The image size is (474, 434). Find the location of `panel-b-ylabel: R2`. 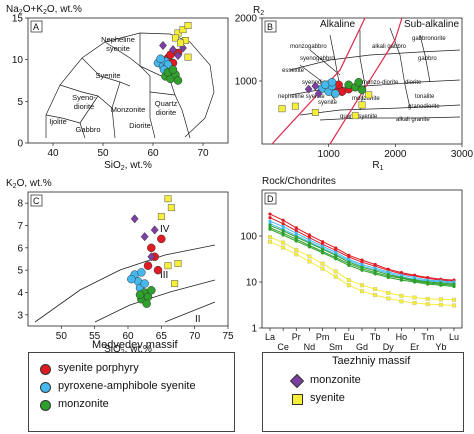

panel-b-ylabel: R2 is located at coordinates (258, 11).